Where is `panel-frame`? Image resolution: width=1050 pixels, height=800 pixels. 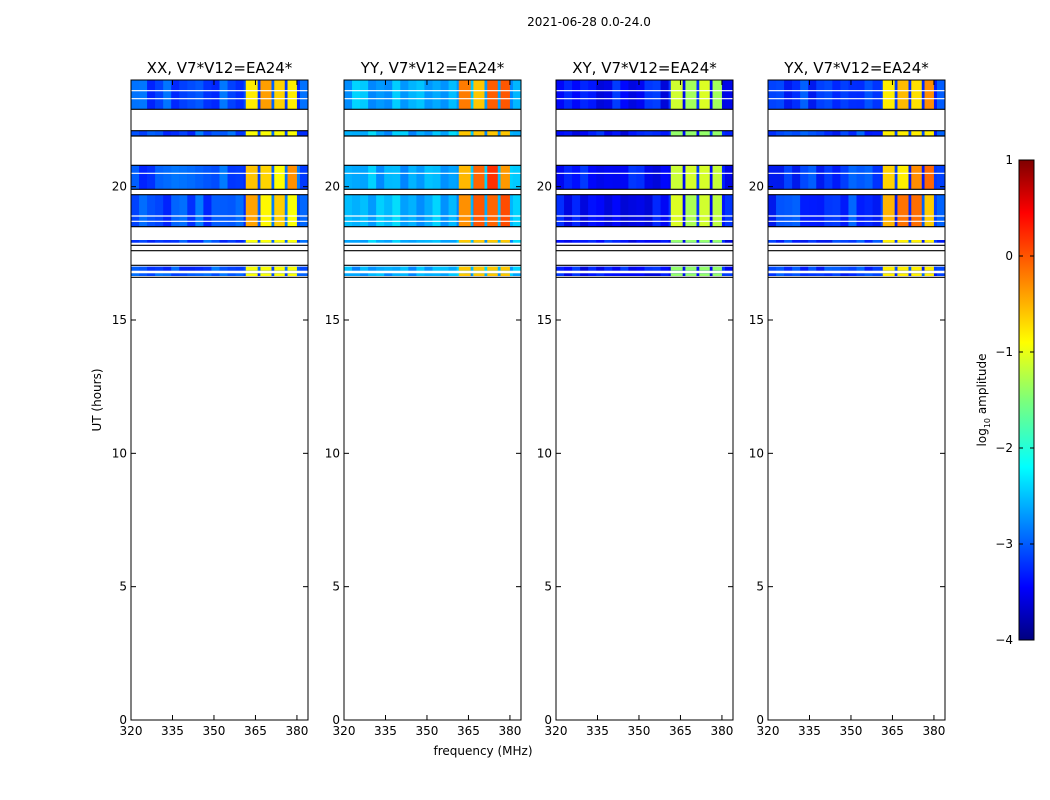 panel-frame is located at coordinates (219, 400).